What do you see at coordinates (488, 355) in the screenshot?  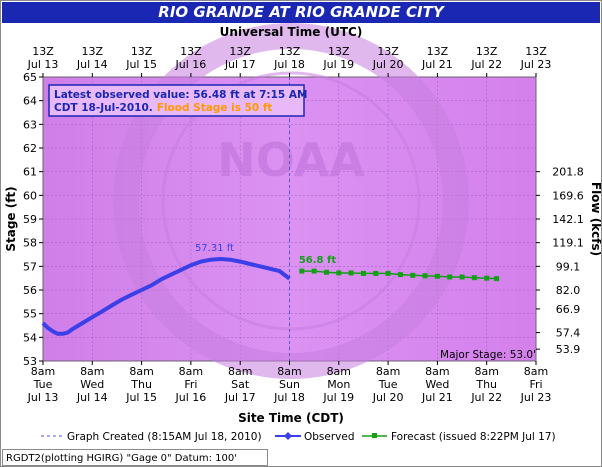 I see `major-stage-label: Major Stage: 53.0'` at bounding box center [488, 355].